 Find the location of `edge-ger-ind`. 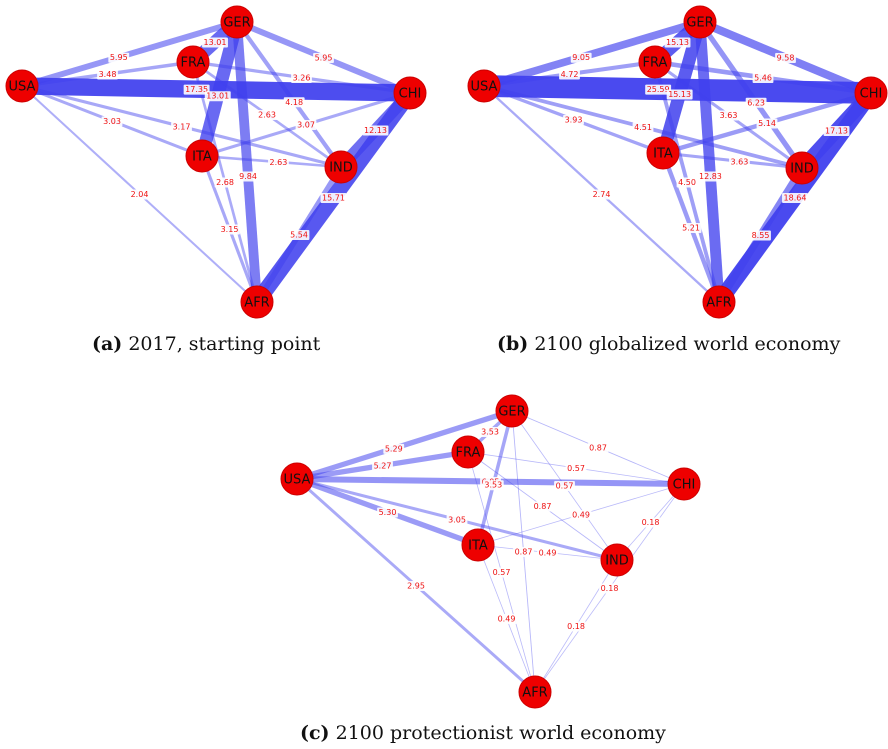

edge-ger-ind is located at coordinates (751, 95).